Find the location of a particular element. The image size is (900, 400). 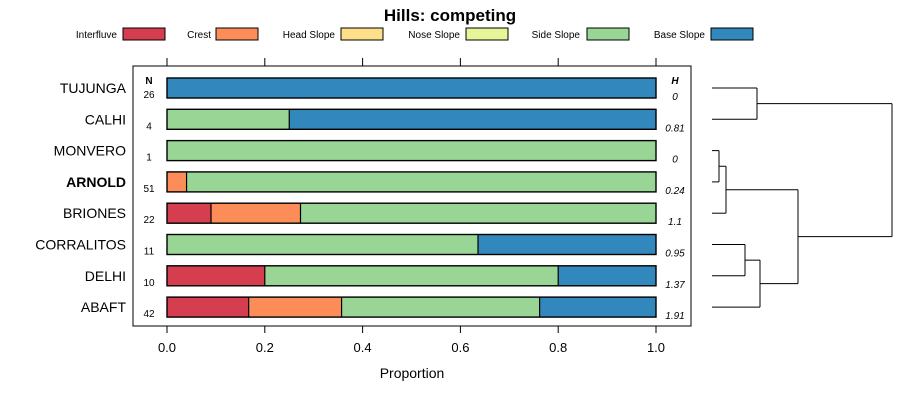

legend-label-nose-slope: Nose Slope is located at coordinates (434, 35).